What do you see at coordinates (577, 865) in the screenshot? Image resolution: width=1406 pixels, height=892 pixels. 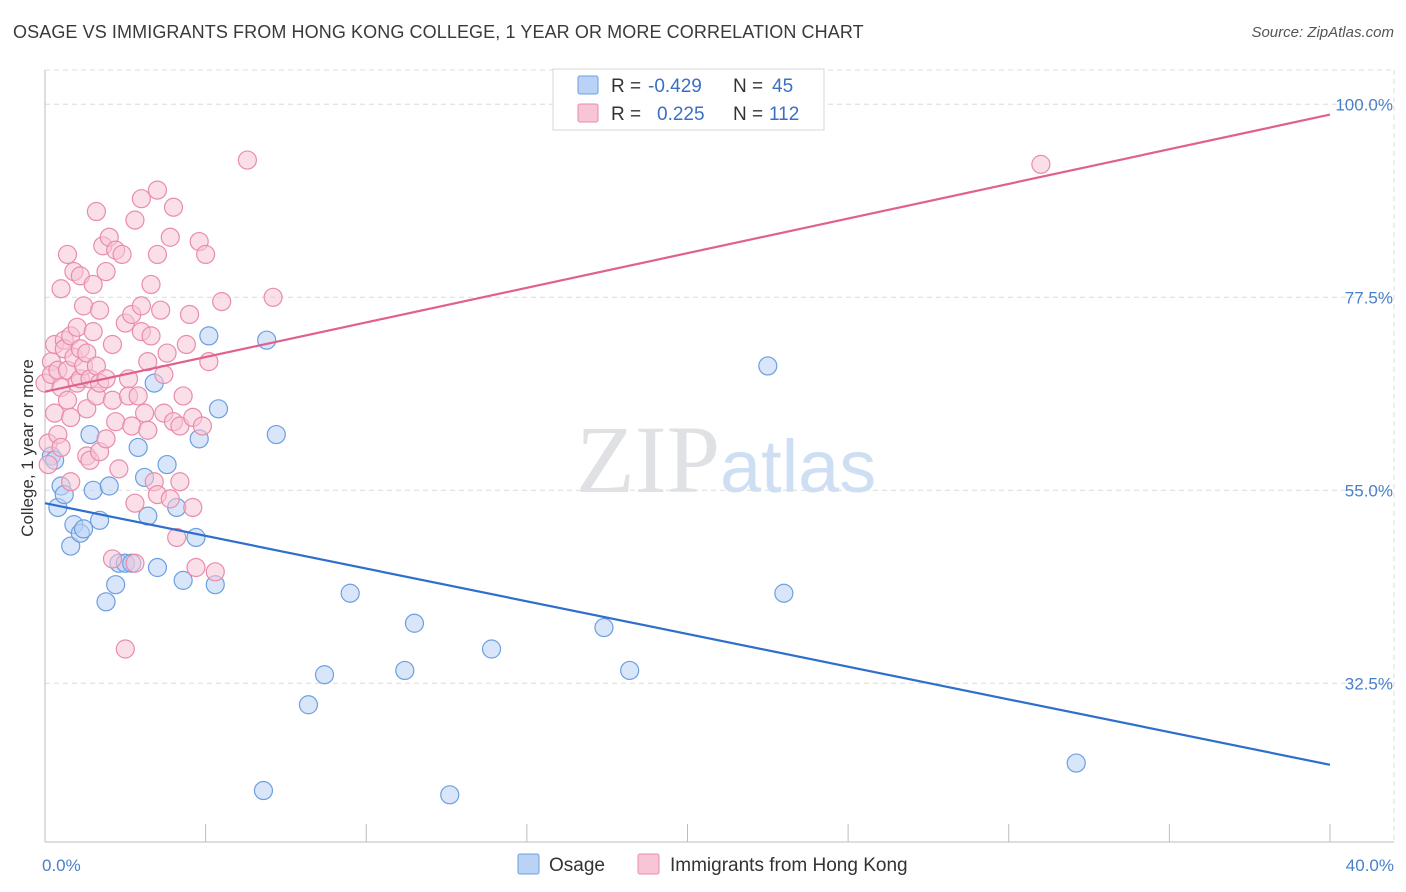 I see `bottom-legend-label-osage: Osage` at bounding box center [577, 865].